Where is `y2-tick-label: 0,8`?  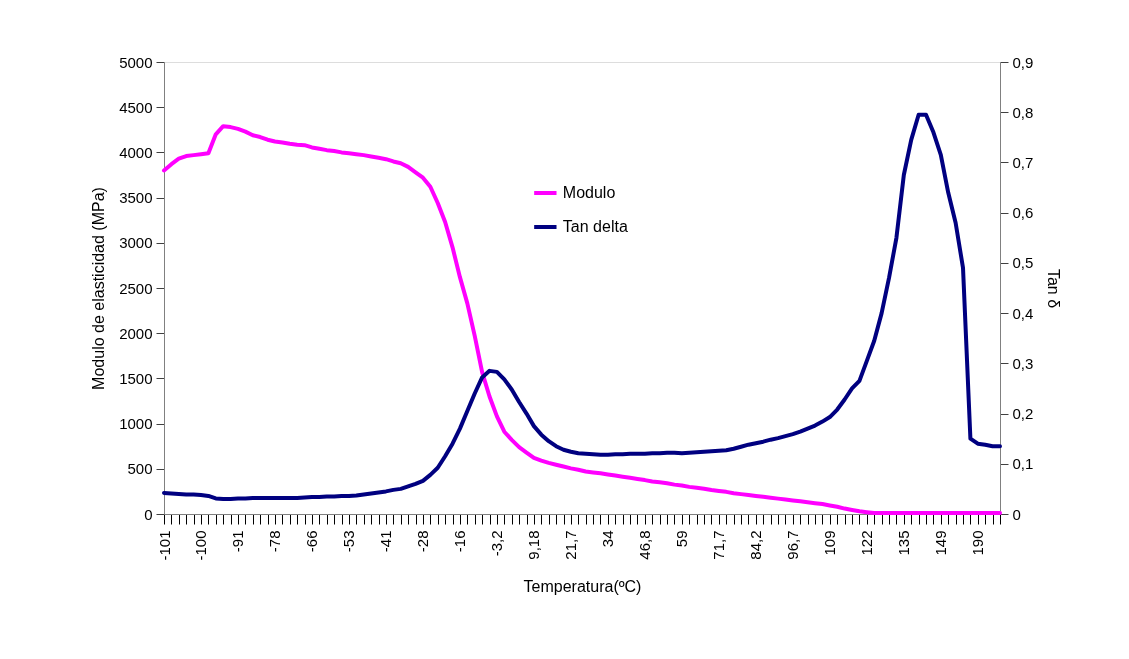
y2-tick-label: 0,8 is located at coordinates (1023, 112).